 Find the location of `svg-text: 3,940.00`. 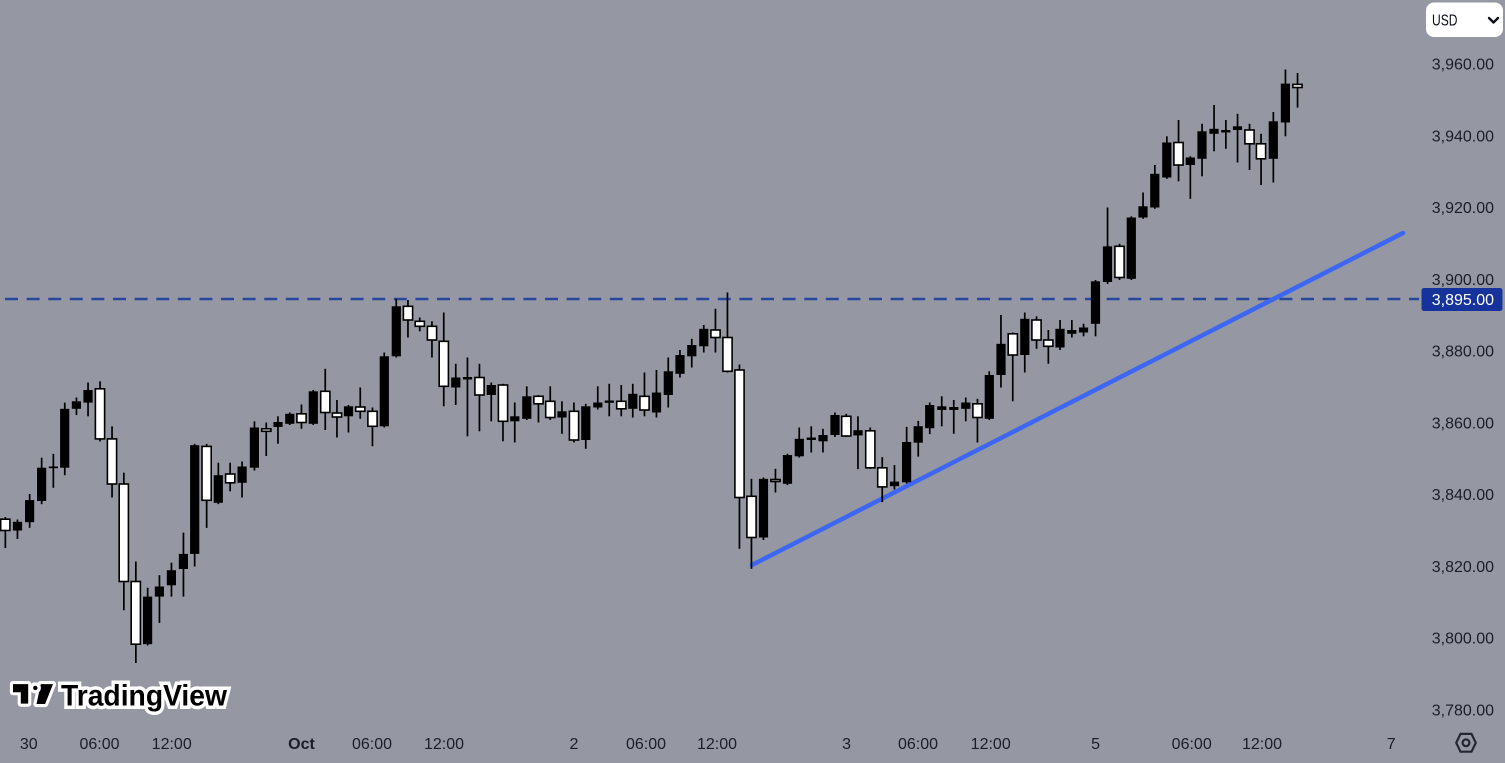

svg-text: 3,940.00 is located at coordinates (1463, 136).